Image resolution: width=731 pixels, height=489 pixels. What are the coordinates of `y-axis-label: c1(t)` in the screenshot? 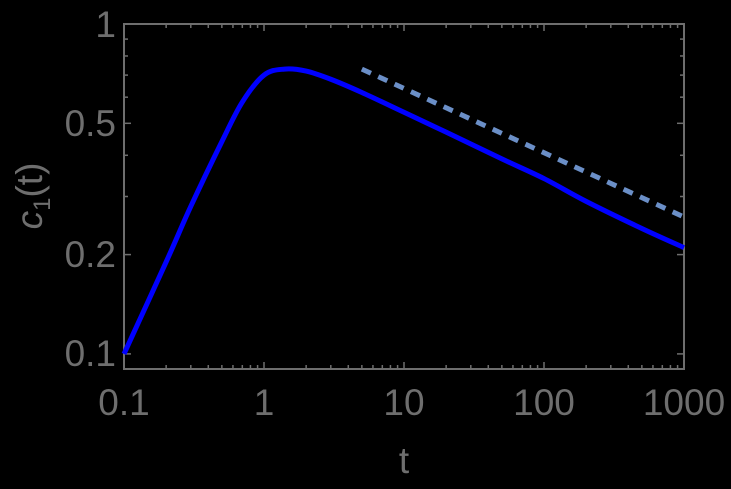 It's located at (32, 196).